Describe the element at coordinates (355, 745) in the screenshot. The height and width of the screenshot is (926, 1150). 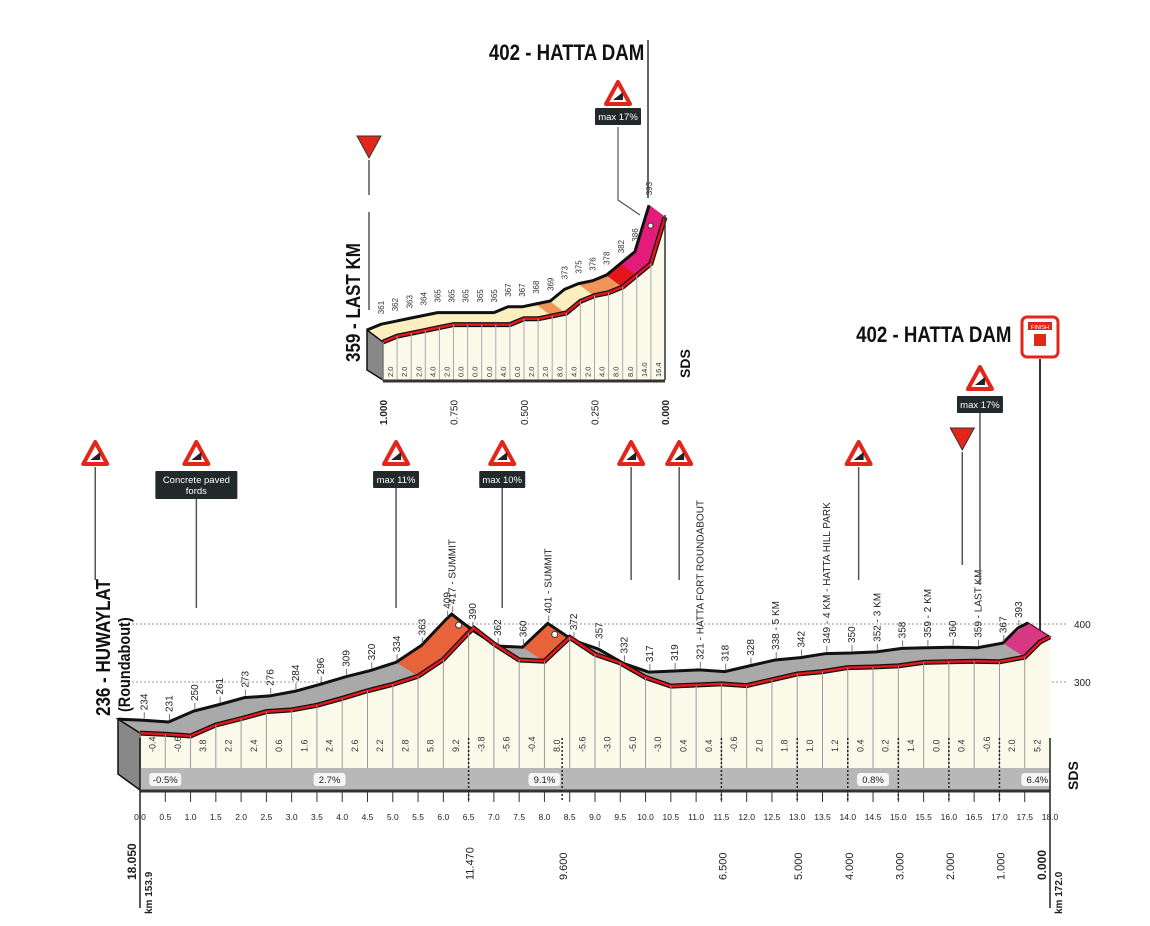
I see `segment-gradient-label: 2.6` at that location.